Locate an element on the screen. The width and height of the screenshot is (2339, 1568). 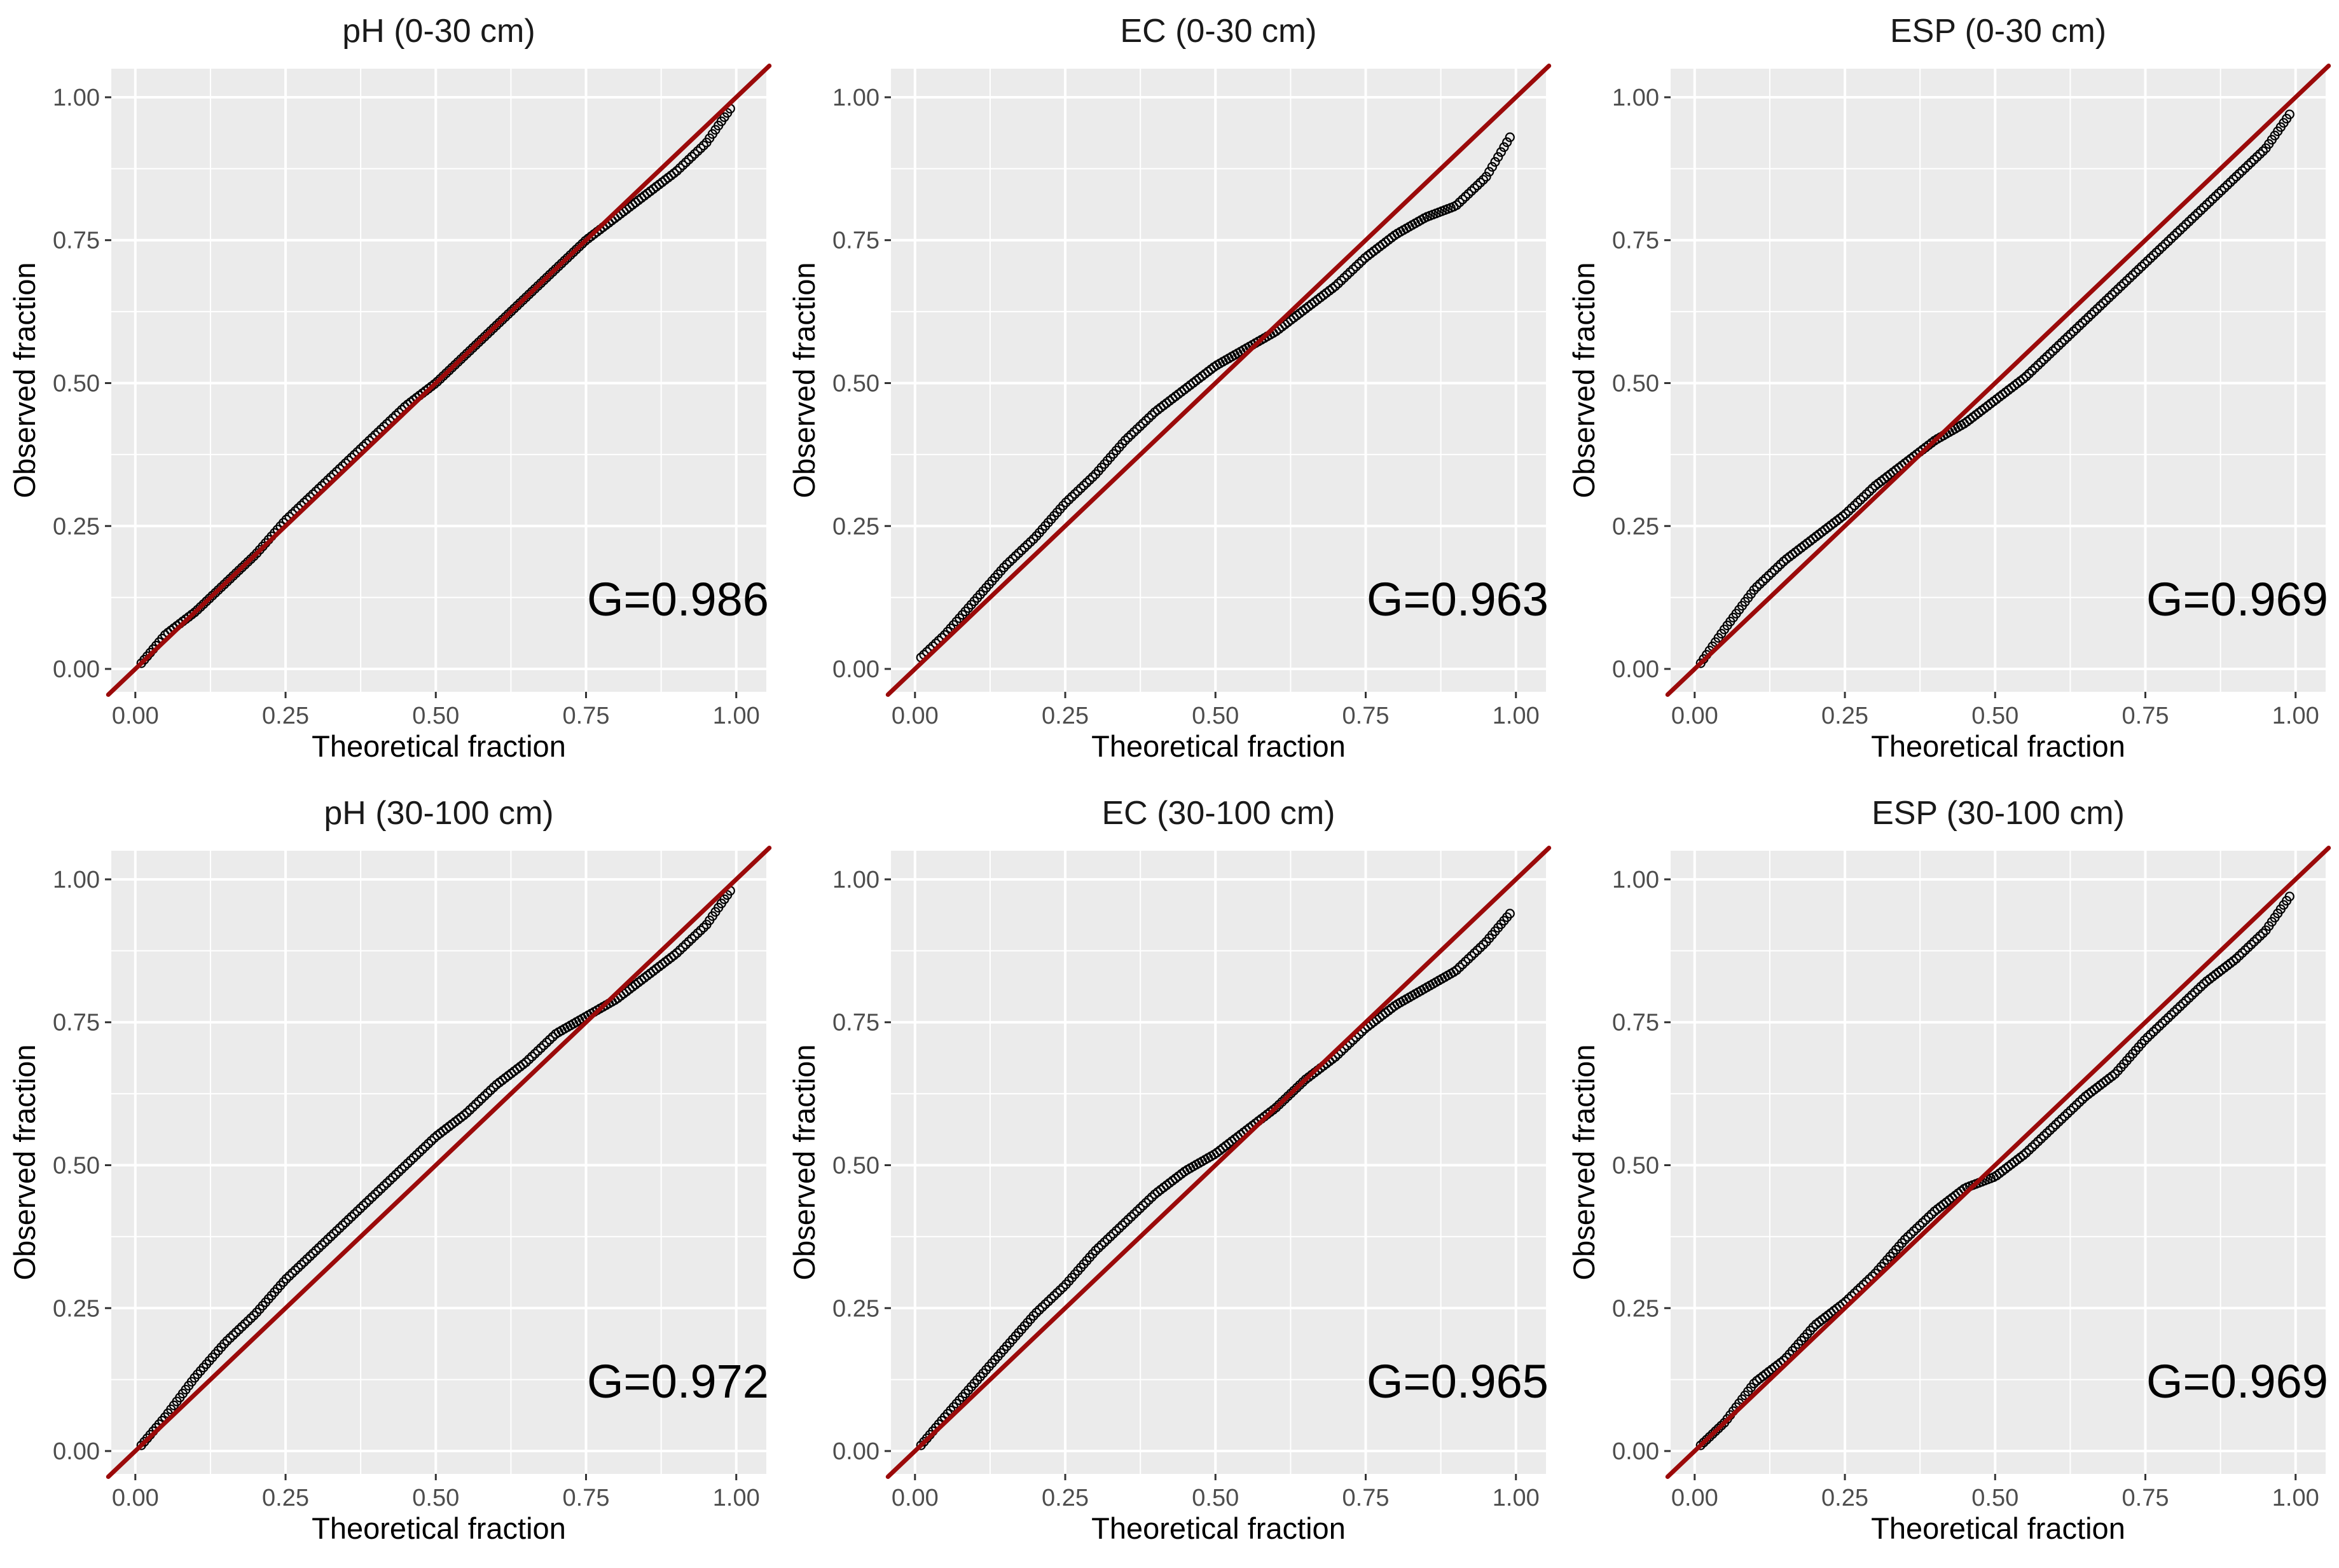
x-tick-label: 0.00 is located at coordinates (915, 716).